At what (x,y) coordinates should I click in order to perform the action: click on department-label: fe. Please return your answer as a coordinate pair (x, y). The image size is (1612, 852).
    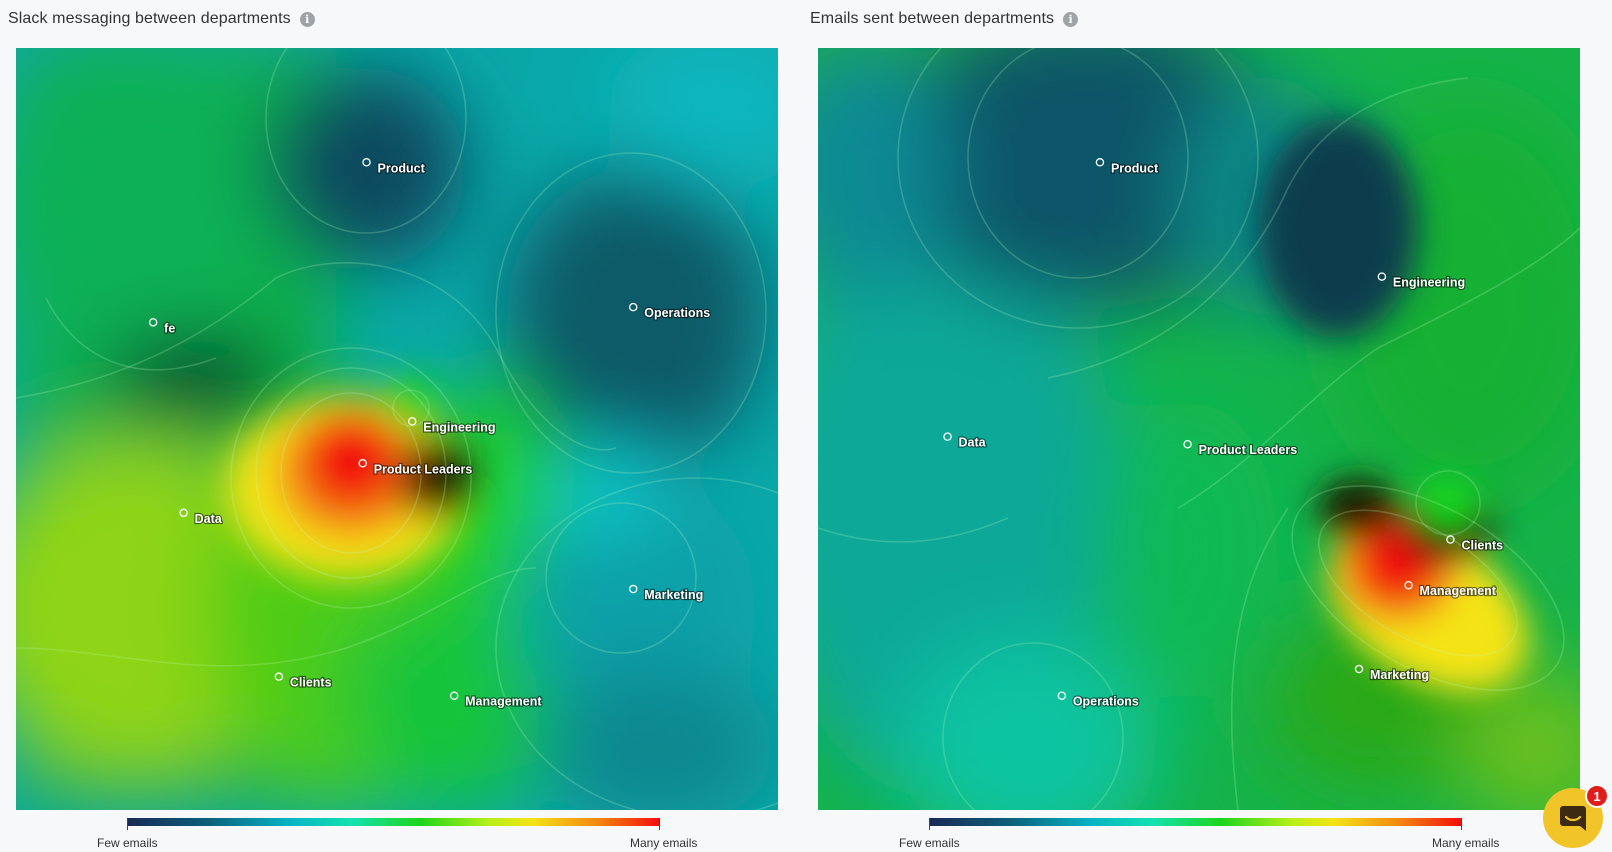
    Looking at the image, I should click on (169, 328).